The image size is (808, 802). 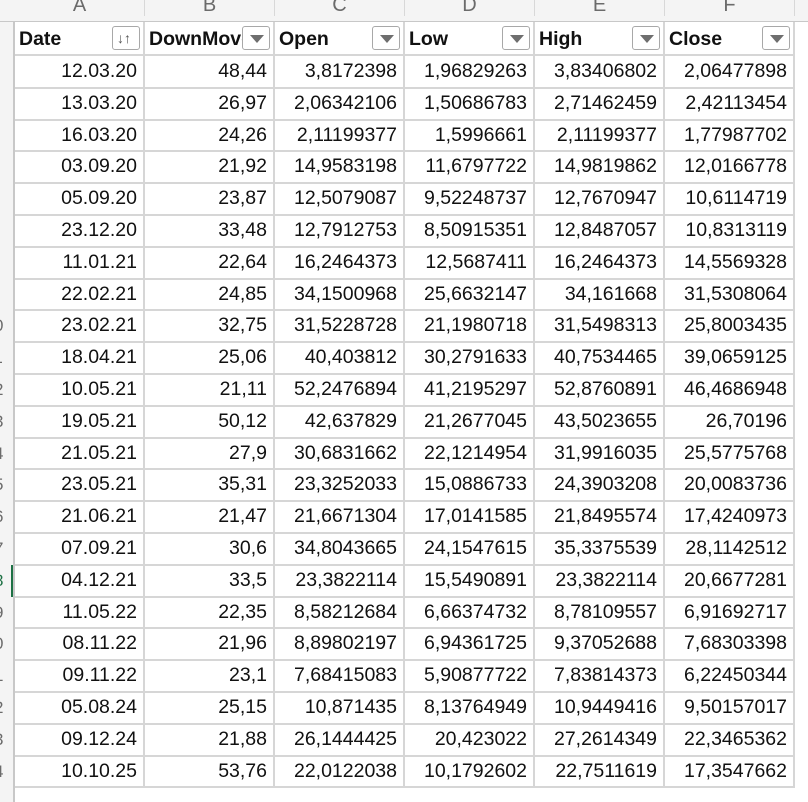 I want to click on cell-open: 23,3252033, so click(x=340, y=486).